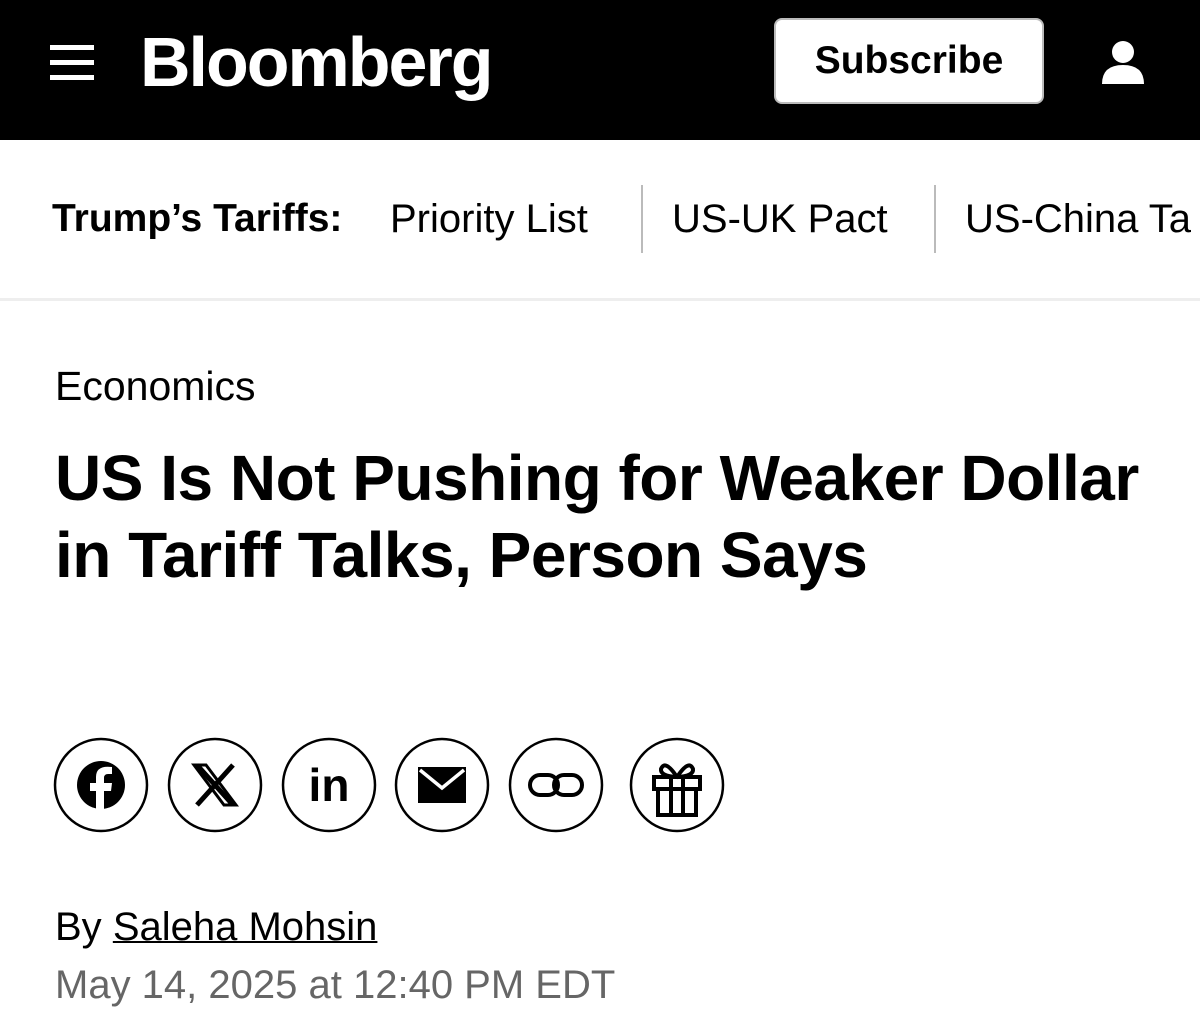 The image size is (1200, 1025). I want to click on byline: By Saleha Mohsin, so click(216, 927).